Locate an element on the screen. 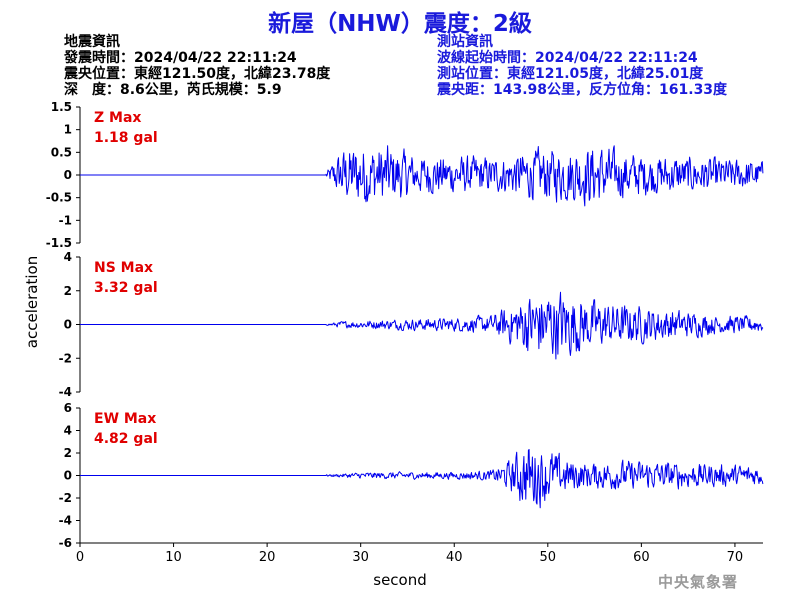 Image resolution: width=800 pixels, height=600 pixels. y-tick-label-ew: -2 is located at coordinates (65, 498).